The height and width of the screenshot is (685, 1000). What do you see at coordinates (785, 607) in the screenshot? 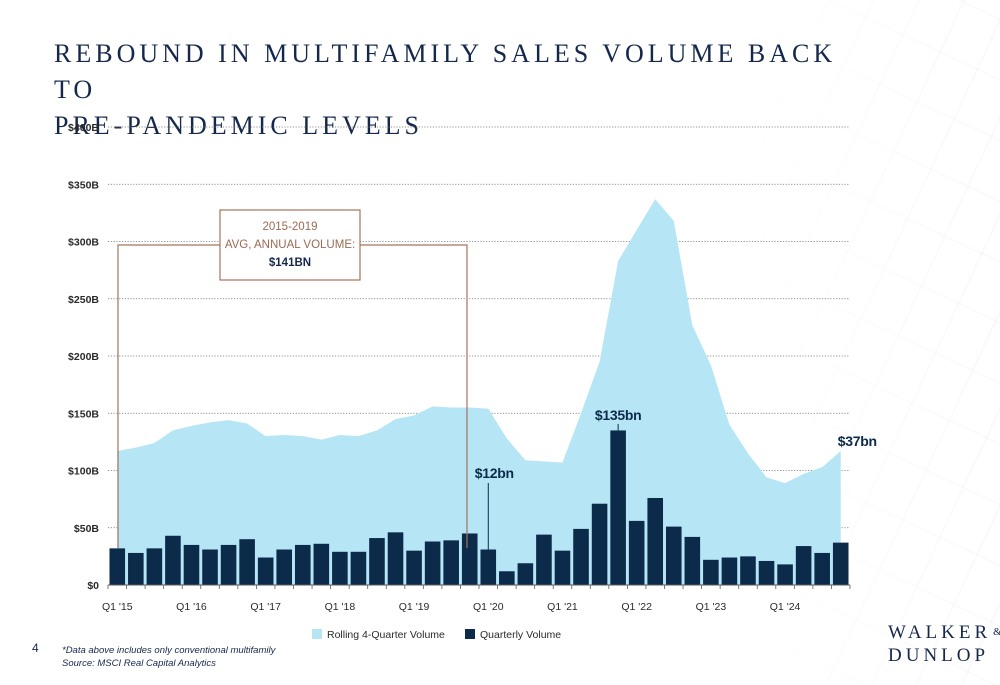
I see `x-tick-label: Q1 '24` at bounding box center [785, 607].